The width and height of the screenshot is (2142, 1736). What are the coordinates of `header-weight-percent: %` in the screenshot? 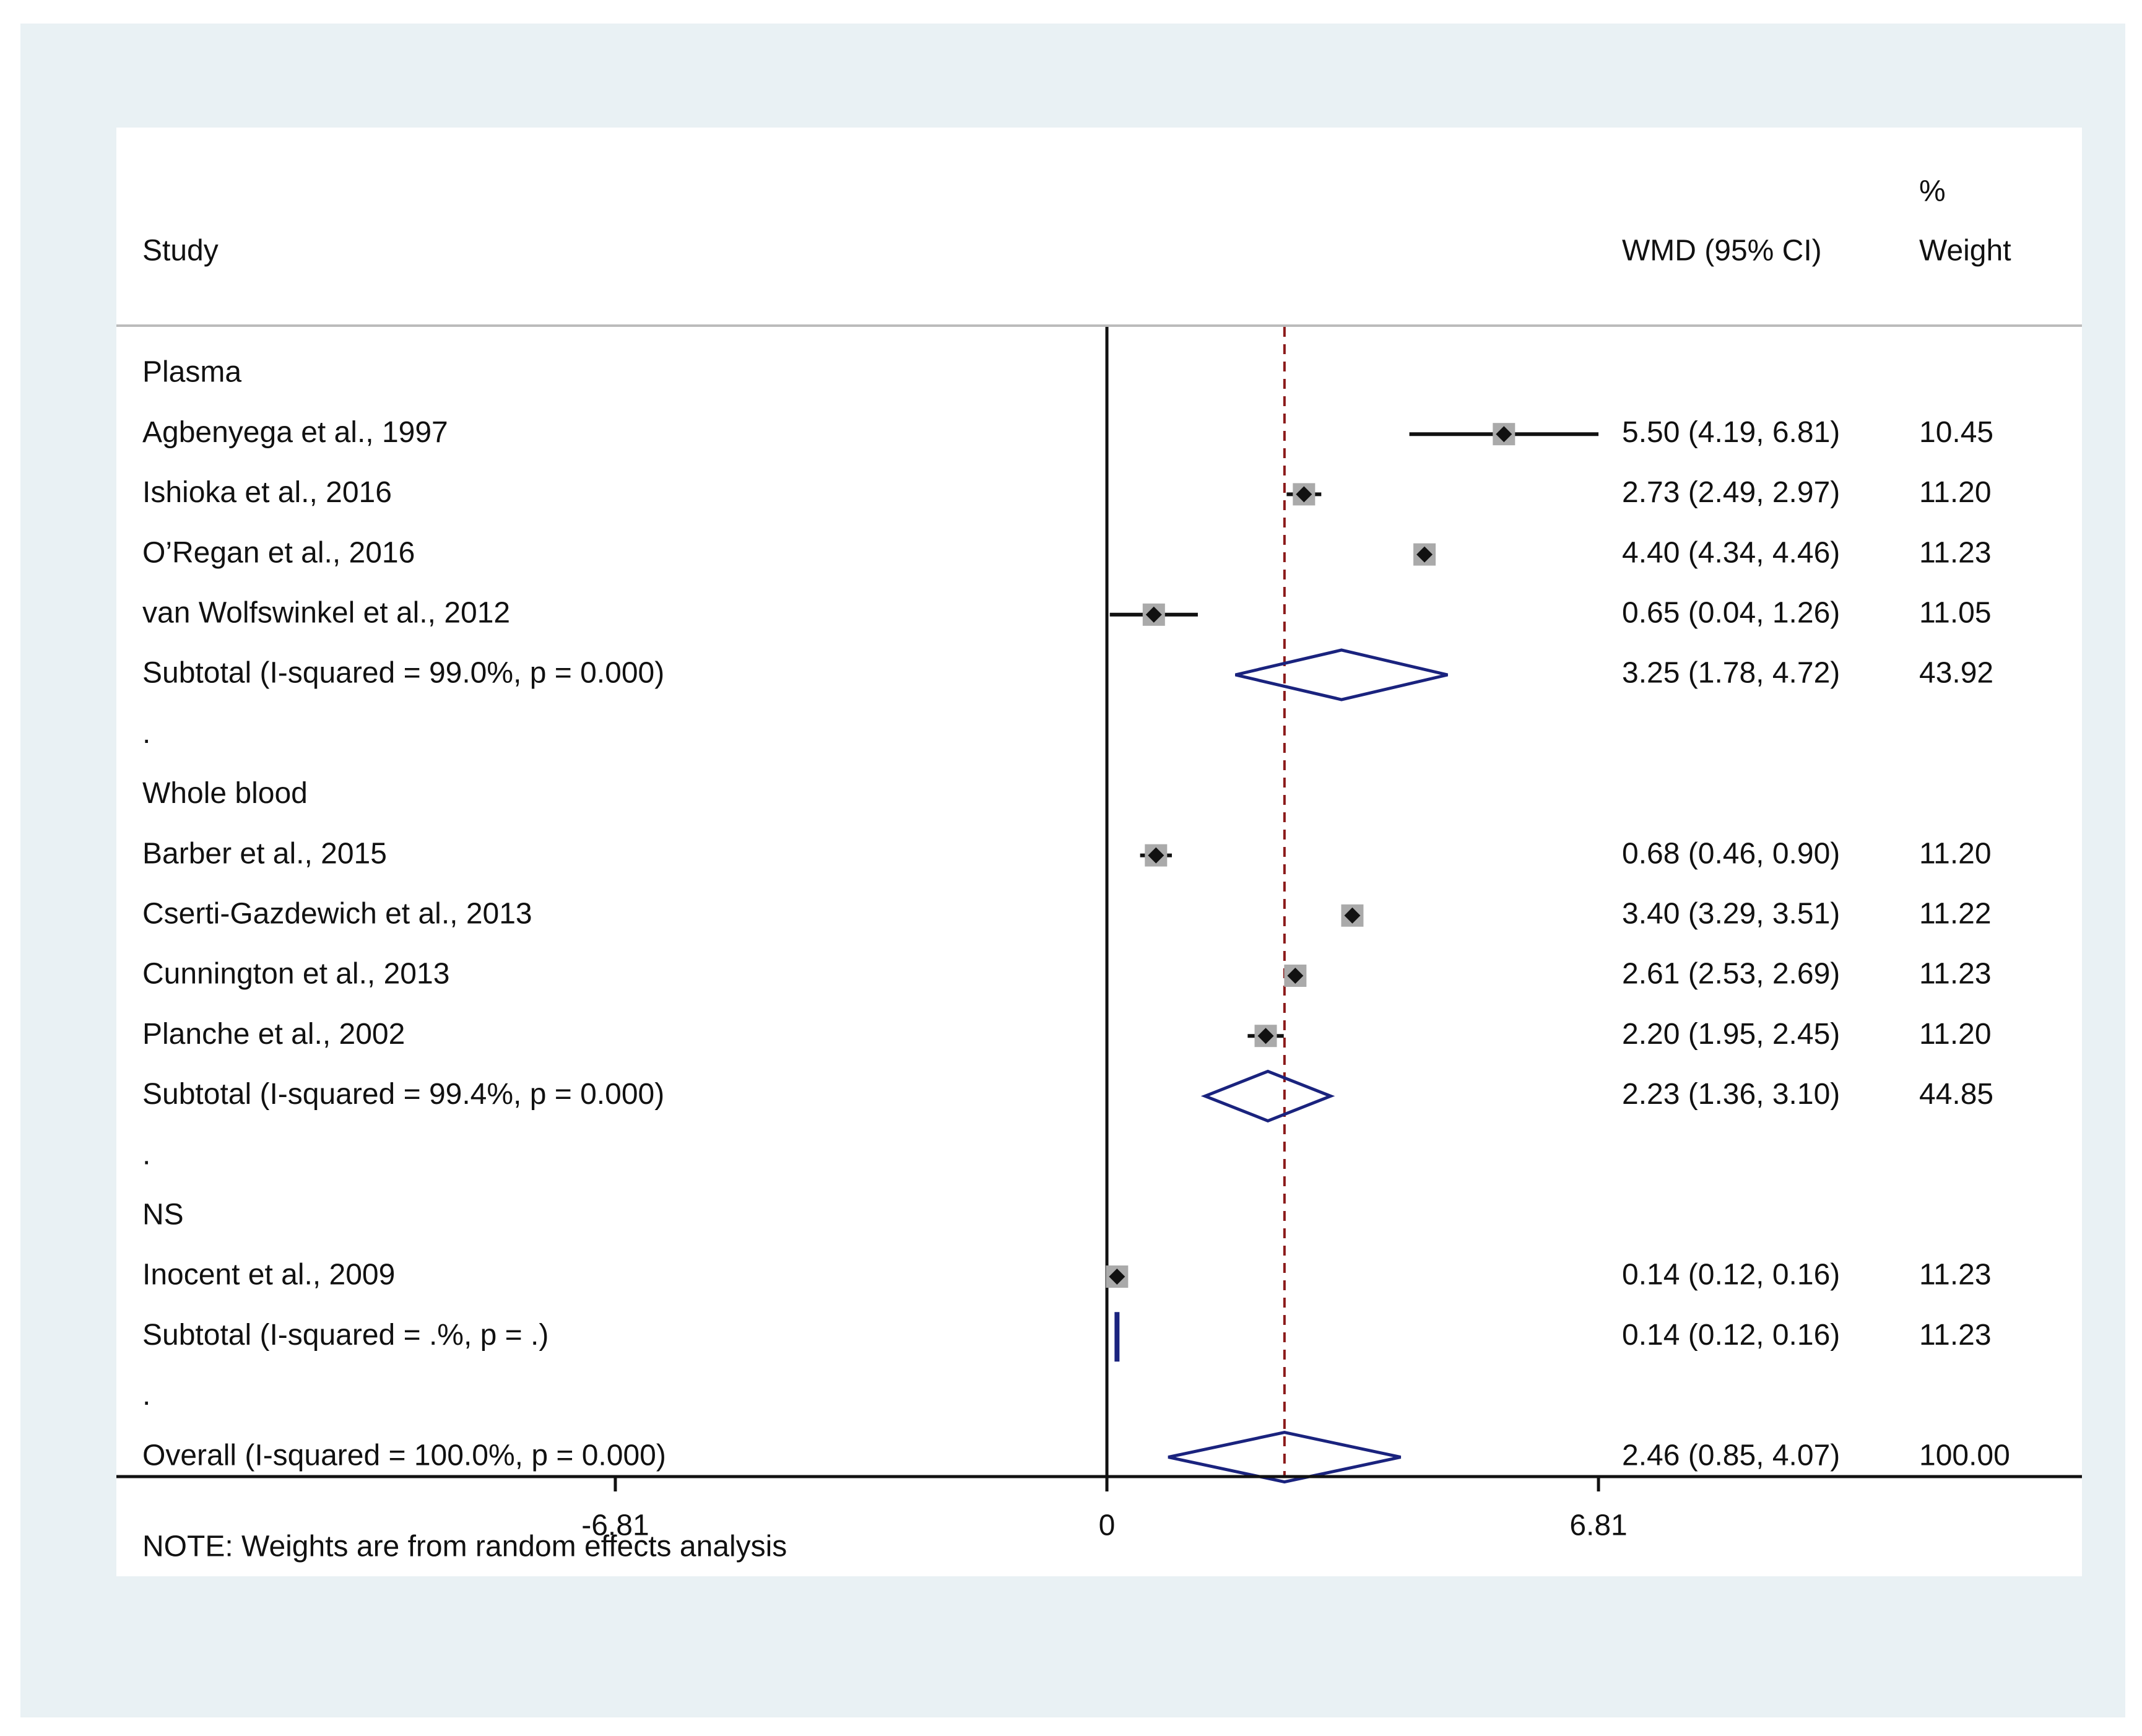 It's located at (1932, 191).